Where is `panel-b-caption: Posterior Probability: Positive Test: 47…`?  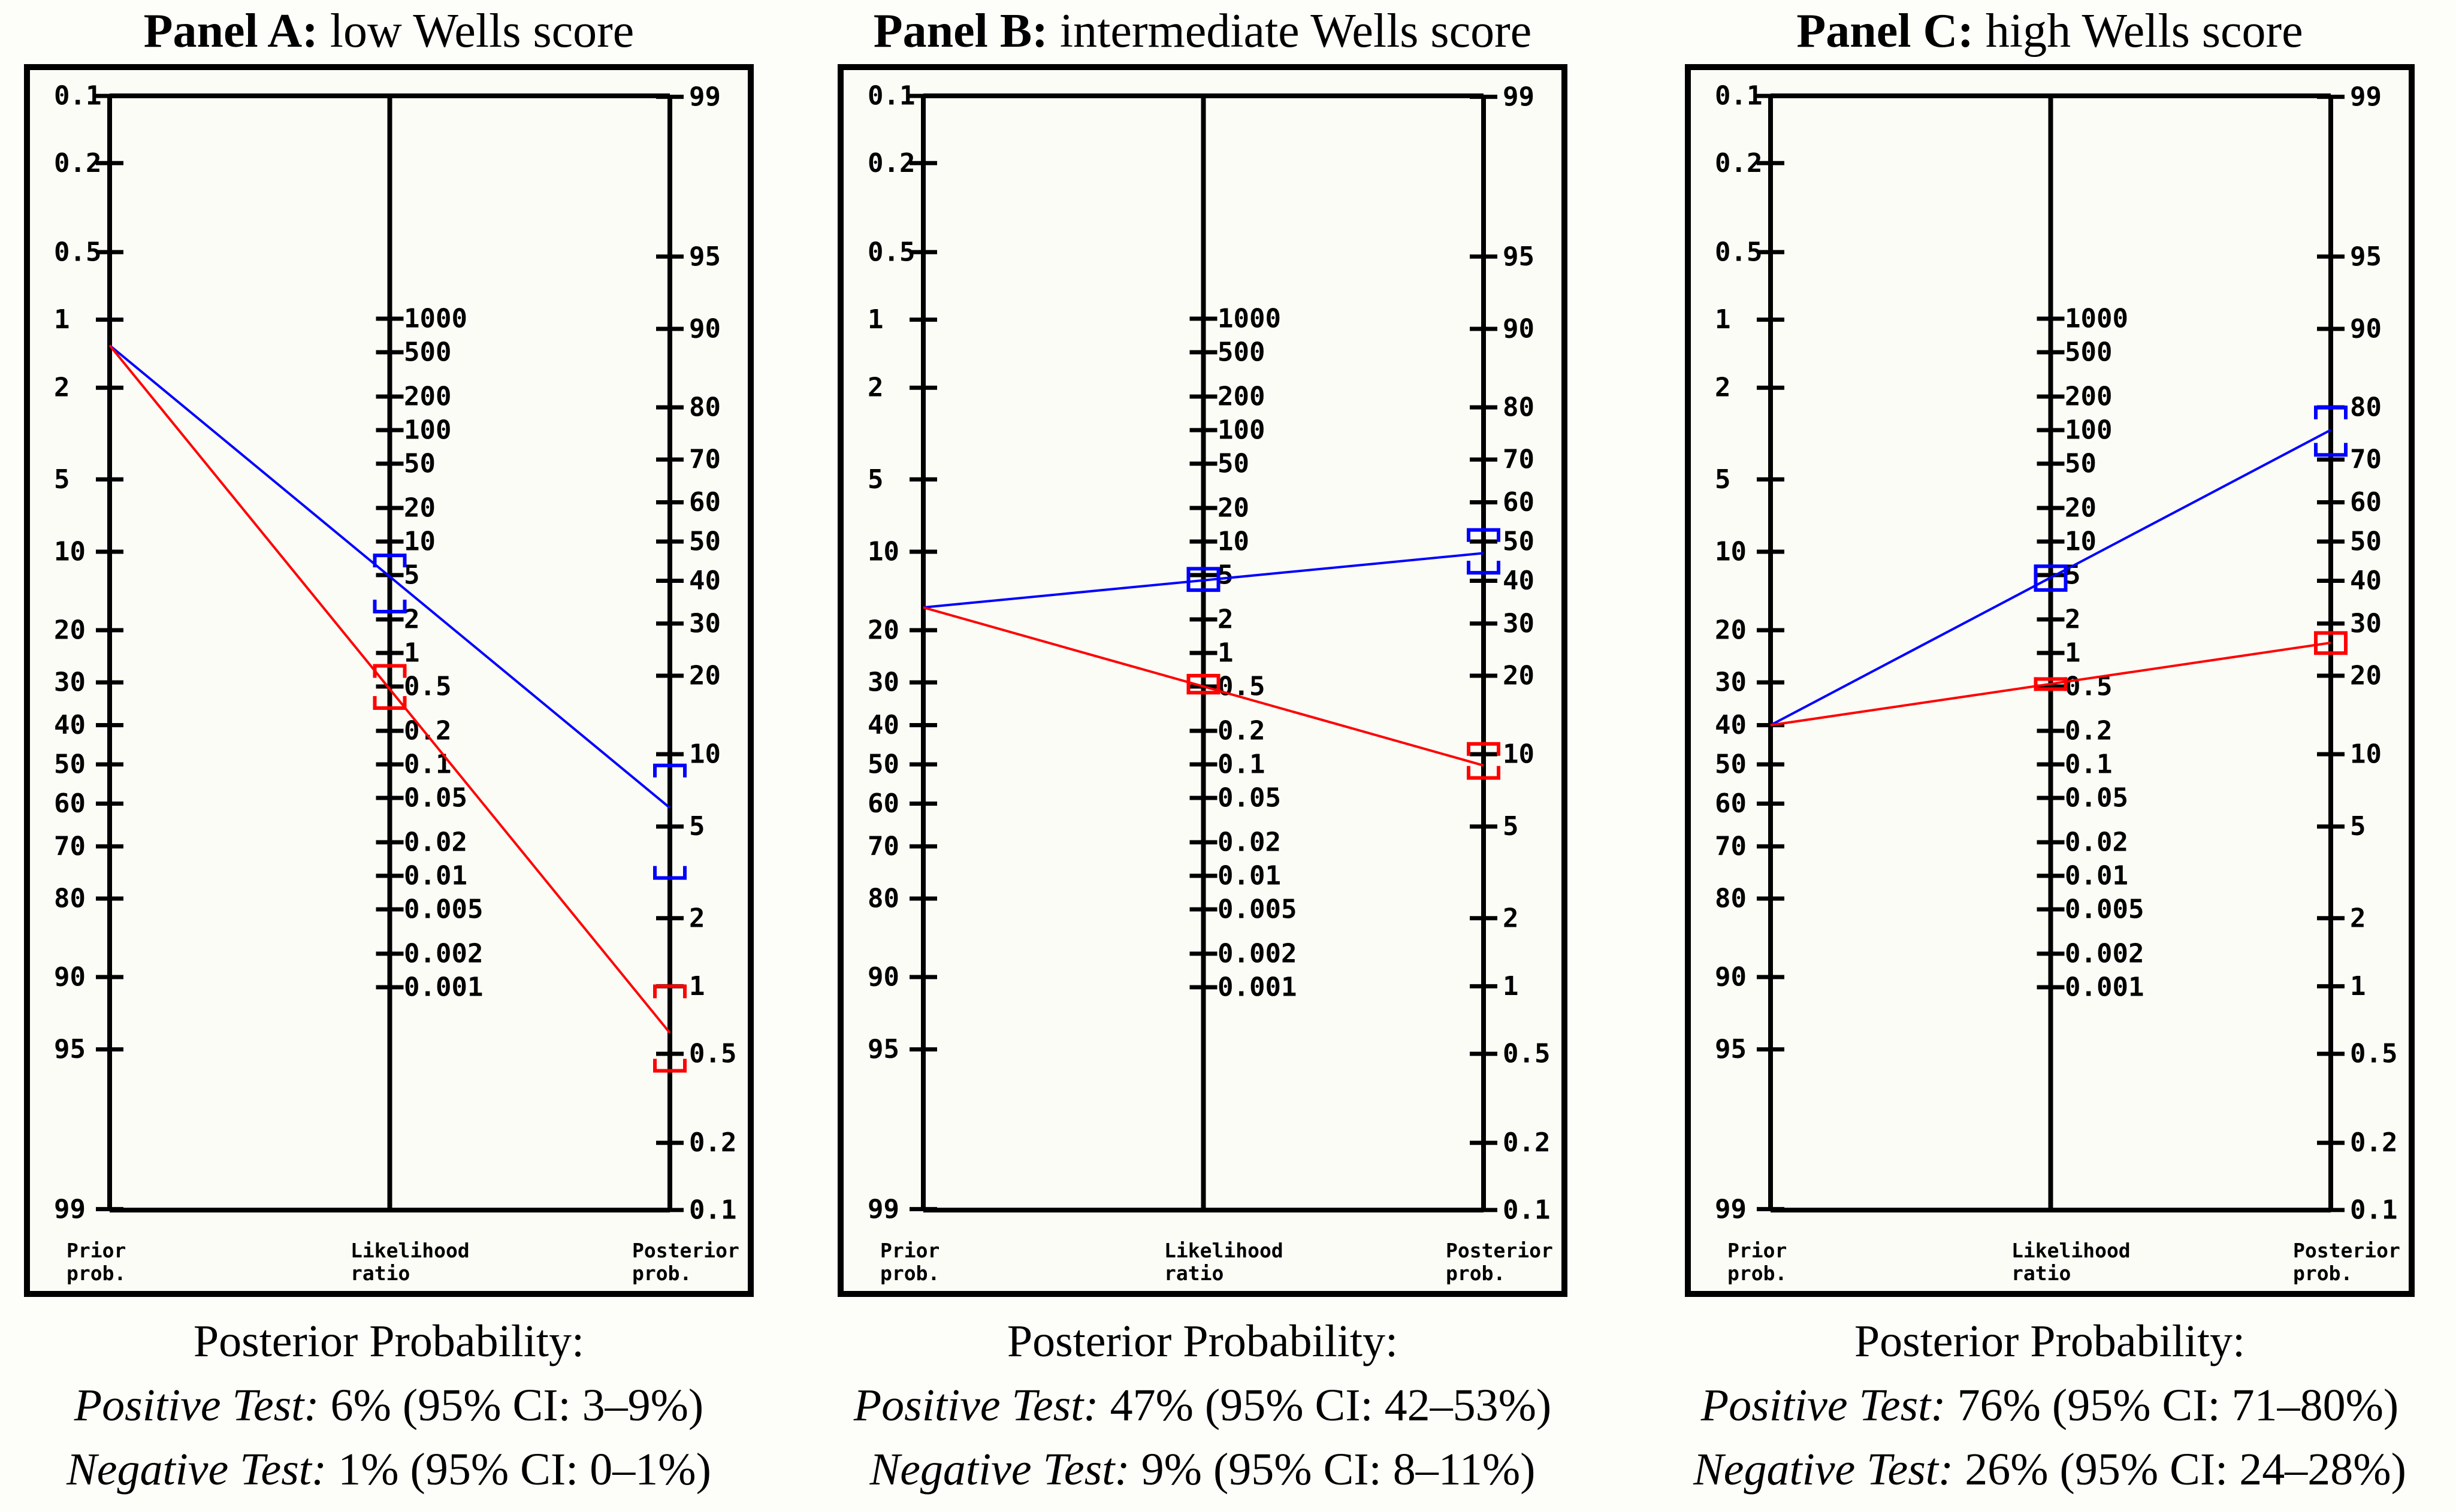 panel-b-caption: Posterior Probability: Positive Test: 47… is located at coordinates (1202, 1406).